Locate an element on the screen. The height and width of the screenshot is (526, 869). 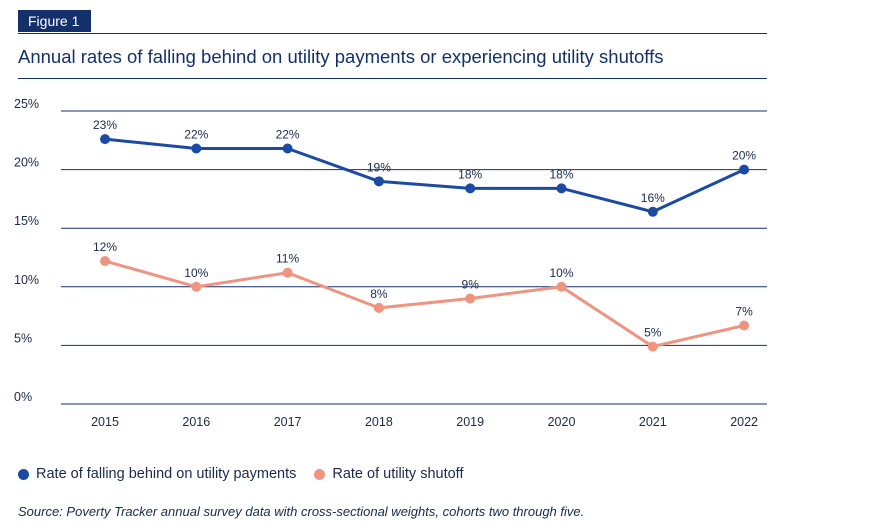
figure-label: Figure 1 is located at coordinates (55, 21).